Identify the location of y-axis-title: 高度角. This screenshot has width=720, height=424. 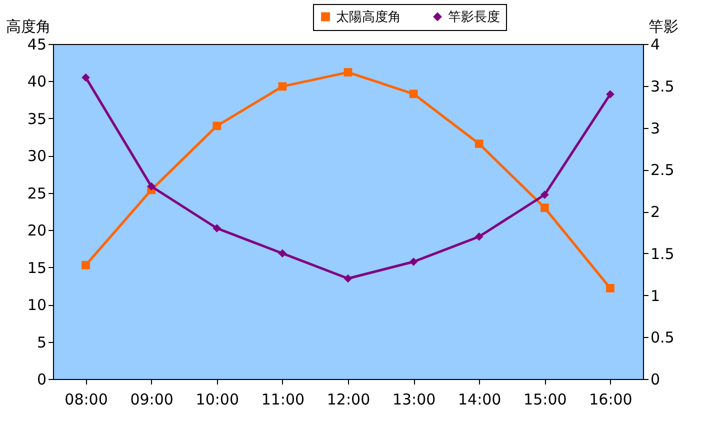
(28, 27).